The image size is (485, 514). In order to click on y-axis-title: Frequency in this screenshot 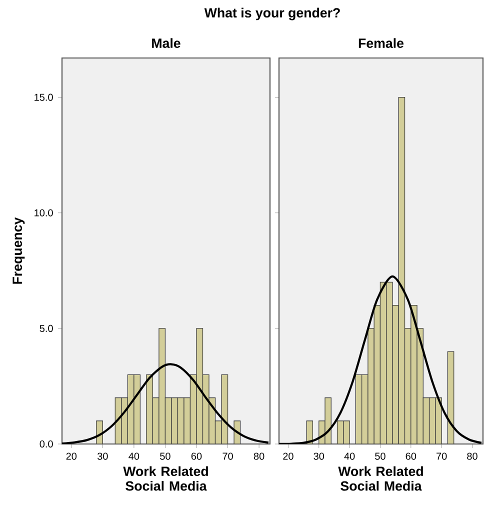, I will do `click(18, 250)`.